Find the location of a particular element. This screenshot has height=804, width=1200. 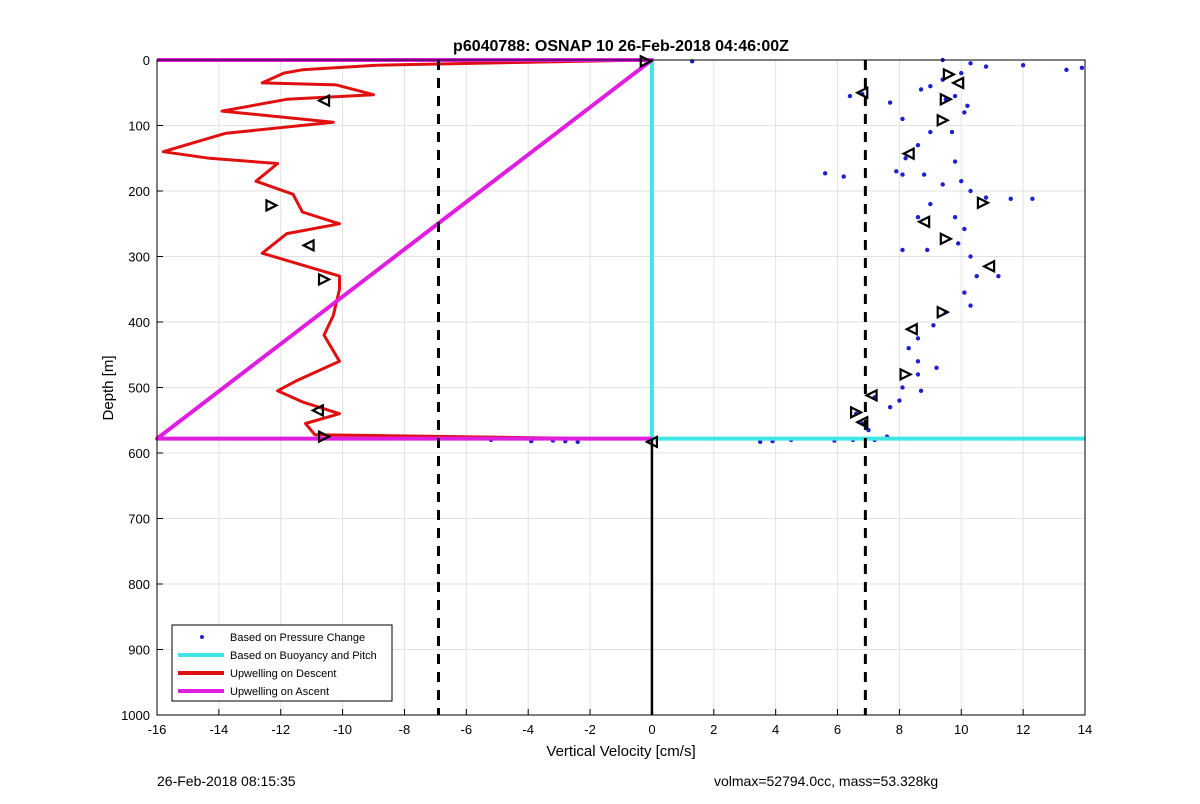

y-tick-label: 600 is located at coordinates (139, 453).